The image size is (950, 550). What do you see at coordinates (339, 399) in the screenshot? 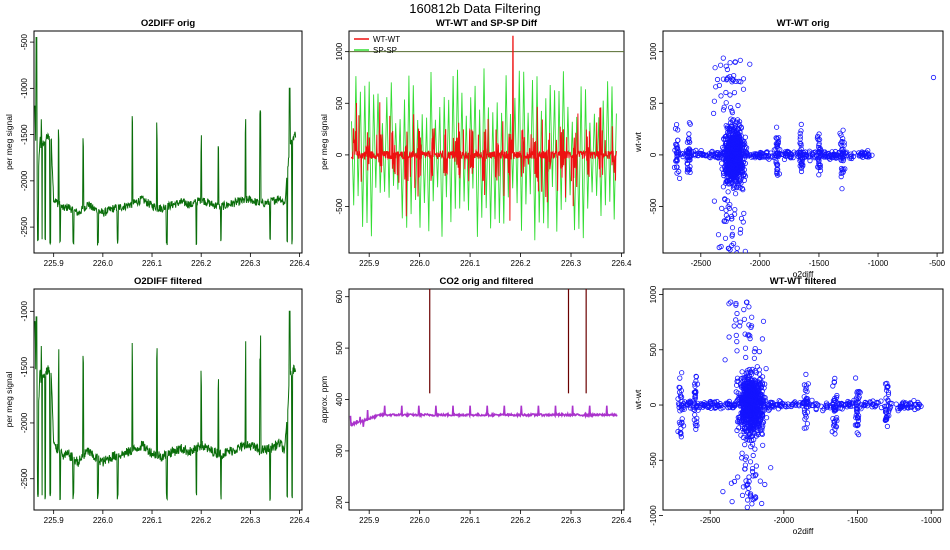
I see `y-tick-label: 400` at bounding box center [339, 399].